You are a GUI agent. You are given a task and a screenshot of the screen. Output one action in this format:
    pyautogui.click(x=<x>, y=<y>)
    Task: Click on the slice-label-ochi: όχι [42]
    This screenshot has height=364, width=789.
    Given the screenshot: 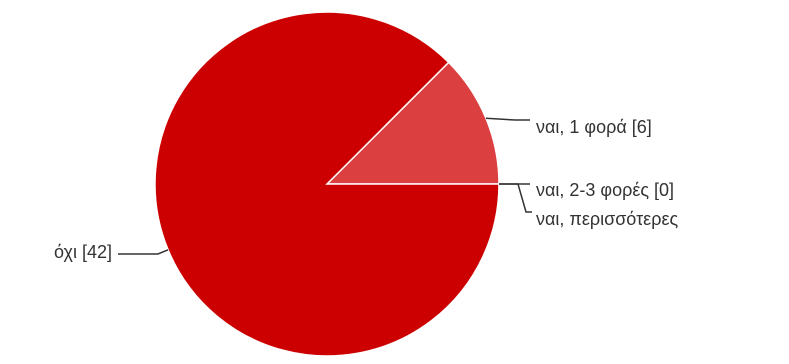 What is the action you would take?
    pyautogui.click(x=83, y=252)
    